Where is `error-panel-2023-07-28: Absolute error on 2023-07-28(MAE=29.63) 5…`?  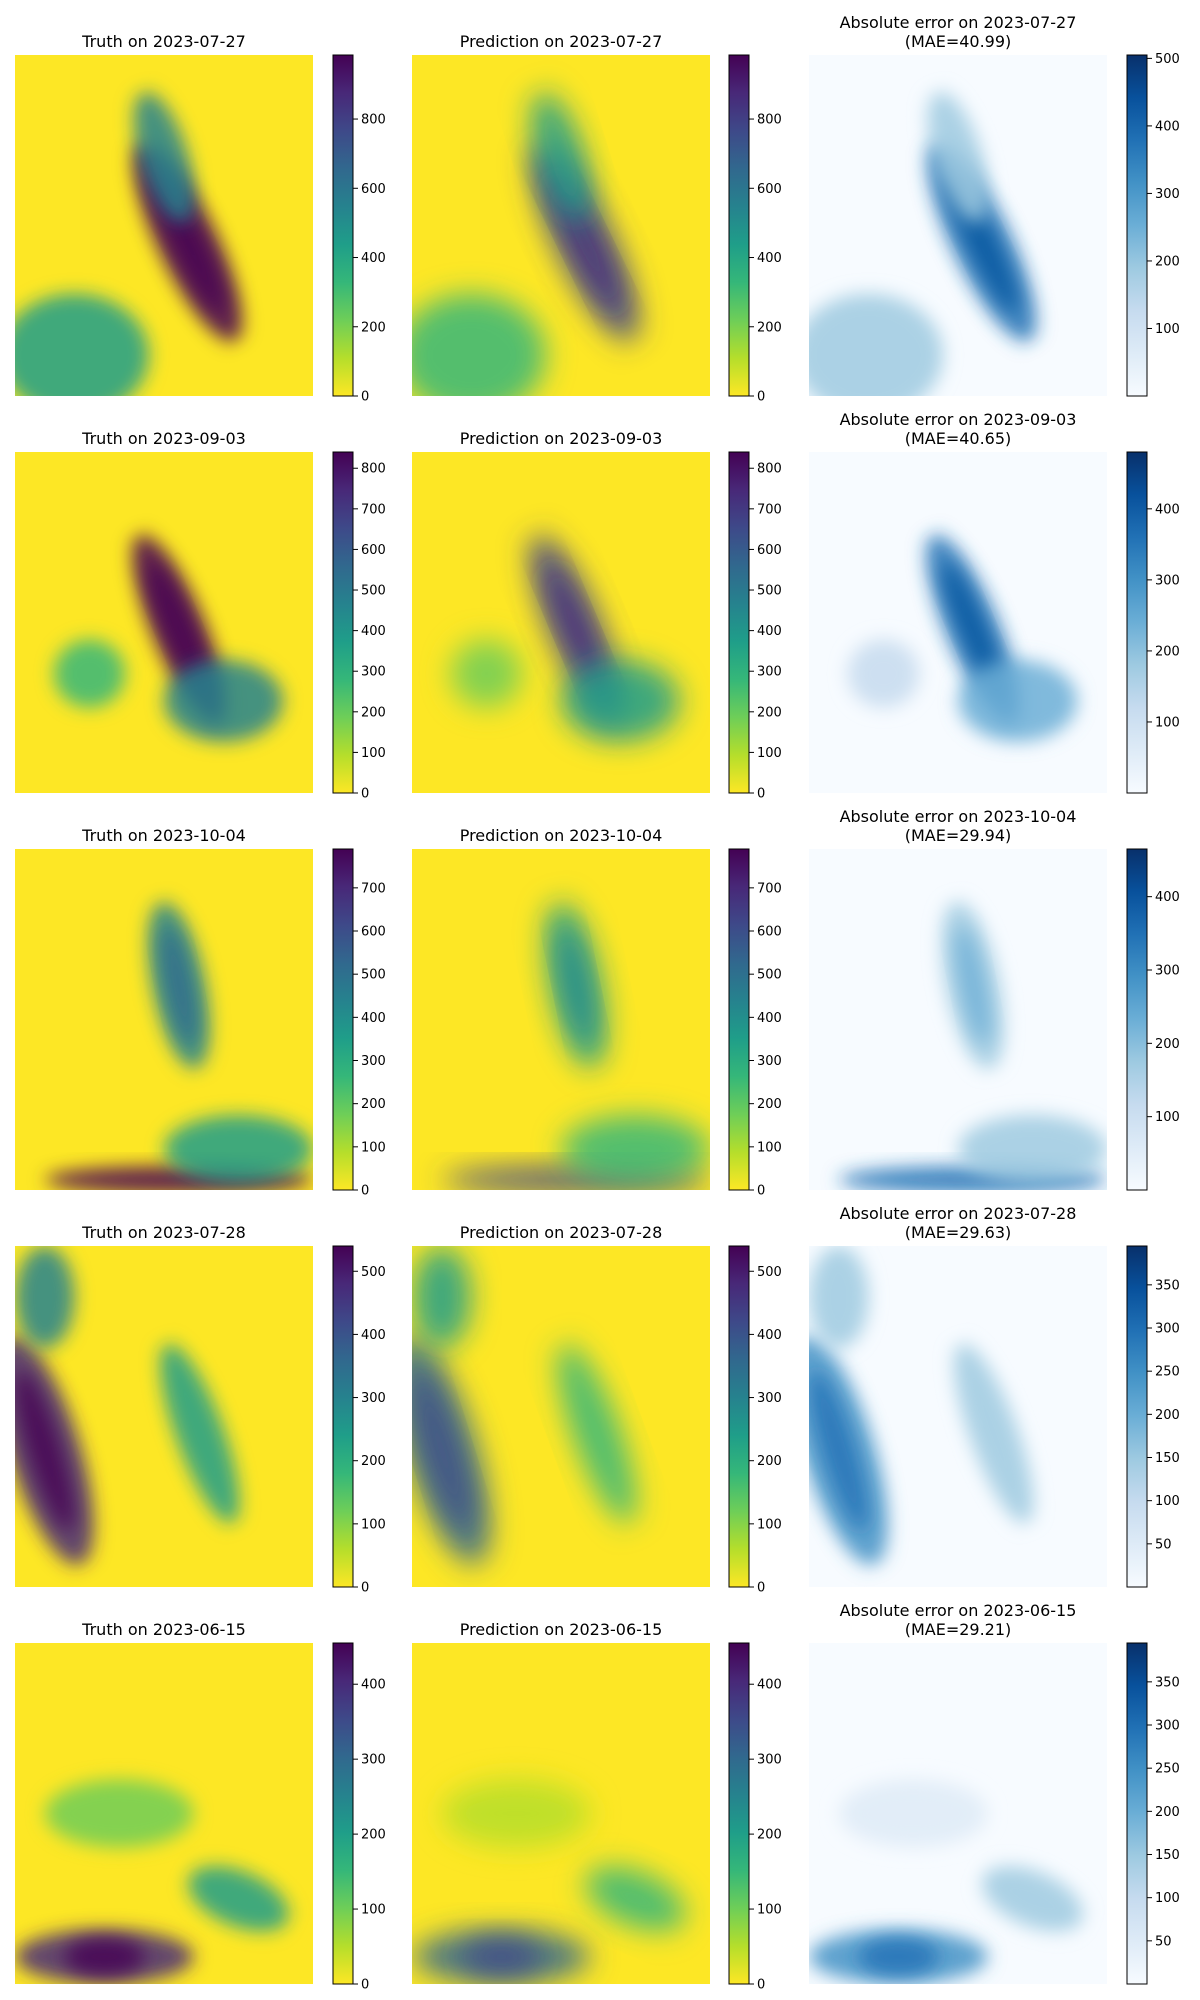
error-panel-2023-07-28: Absolute error on 2023-07-28(MAE=29.63) 5… is located at coordinates (994, 1396).